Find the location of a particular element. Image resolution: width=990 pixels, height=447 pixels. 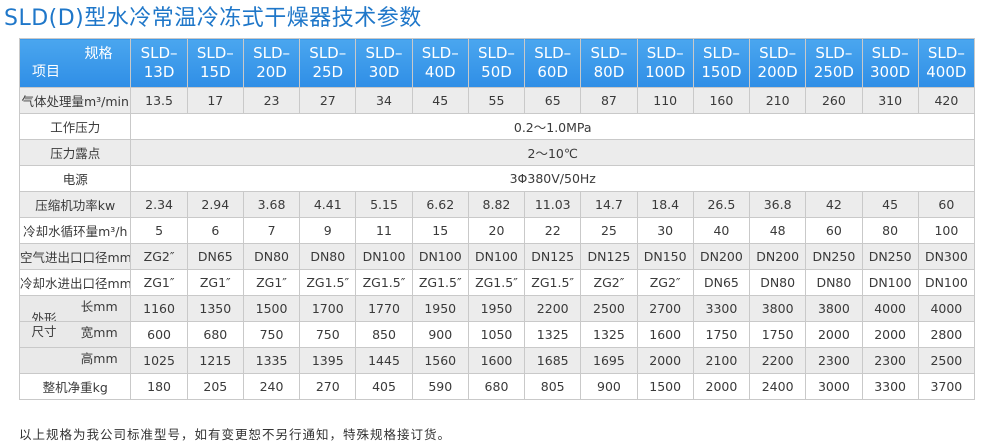

table-cell: 2300 is located at coordinates (834, 360).